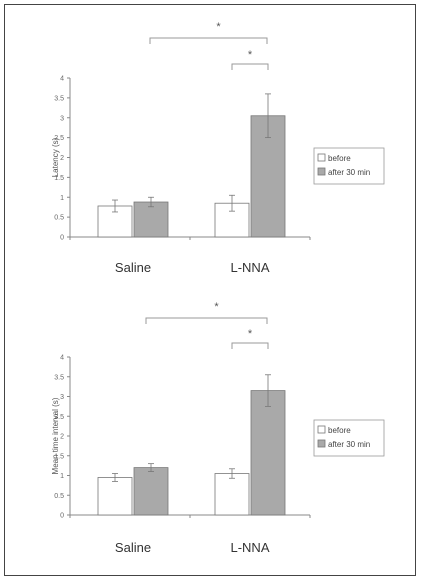 This screenshot has height=580, width=421. I want to click on y-axis-label: Mean time interval (s), so click(55, 435).